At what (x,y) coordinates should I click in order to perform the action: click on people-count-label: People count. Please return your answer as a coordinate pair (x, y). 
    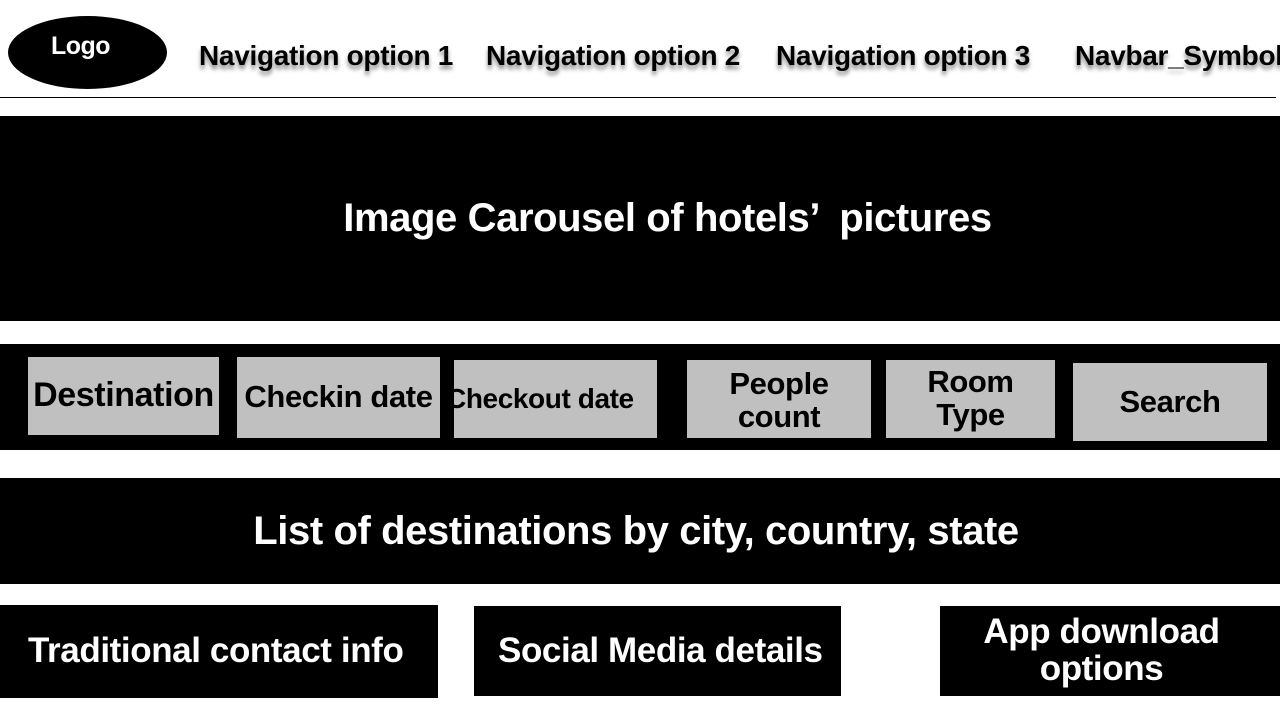
    Looking at the image, I should click on (779, 400).